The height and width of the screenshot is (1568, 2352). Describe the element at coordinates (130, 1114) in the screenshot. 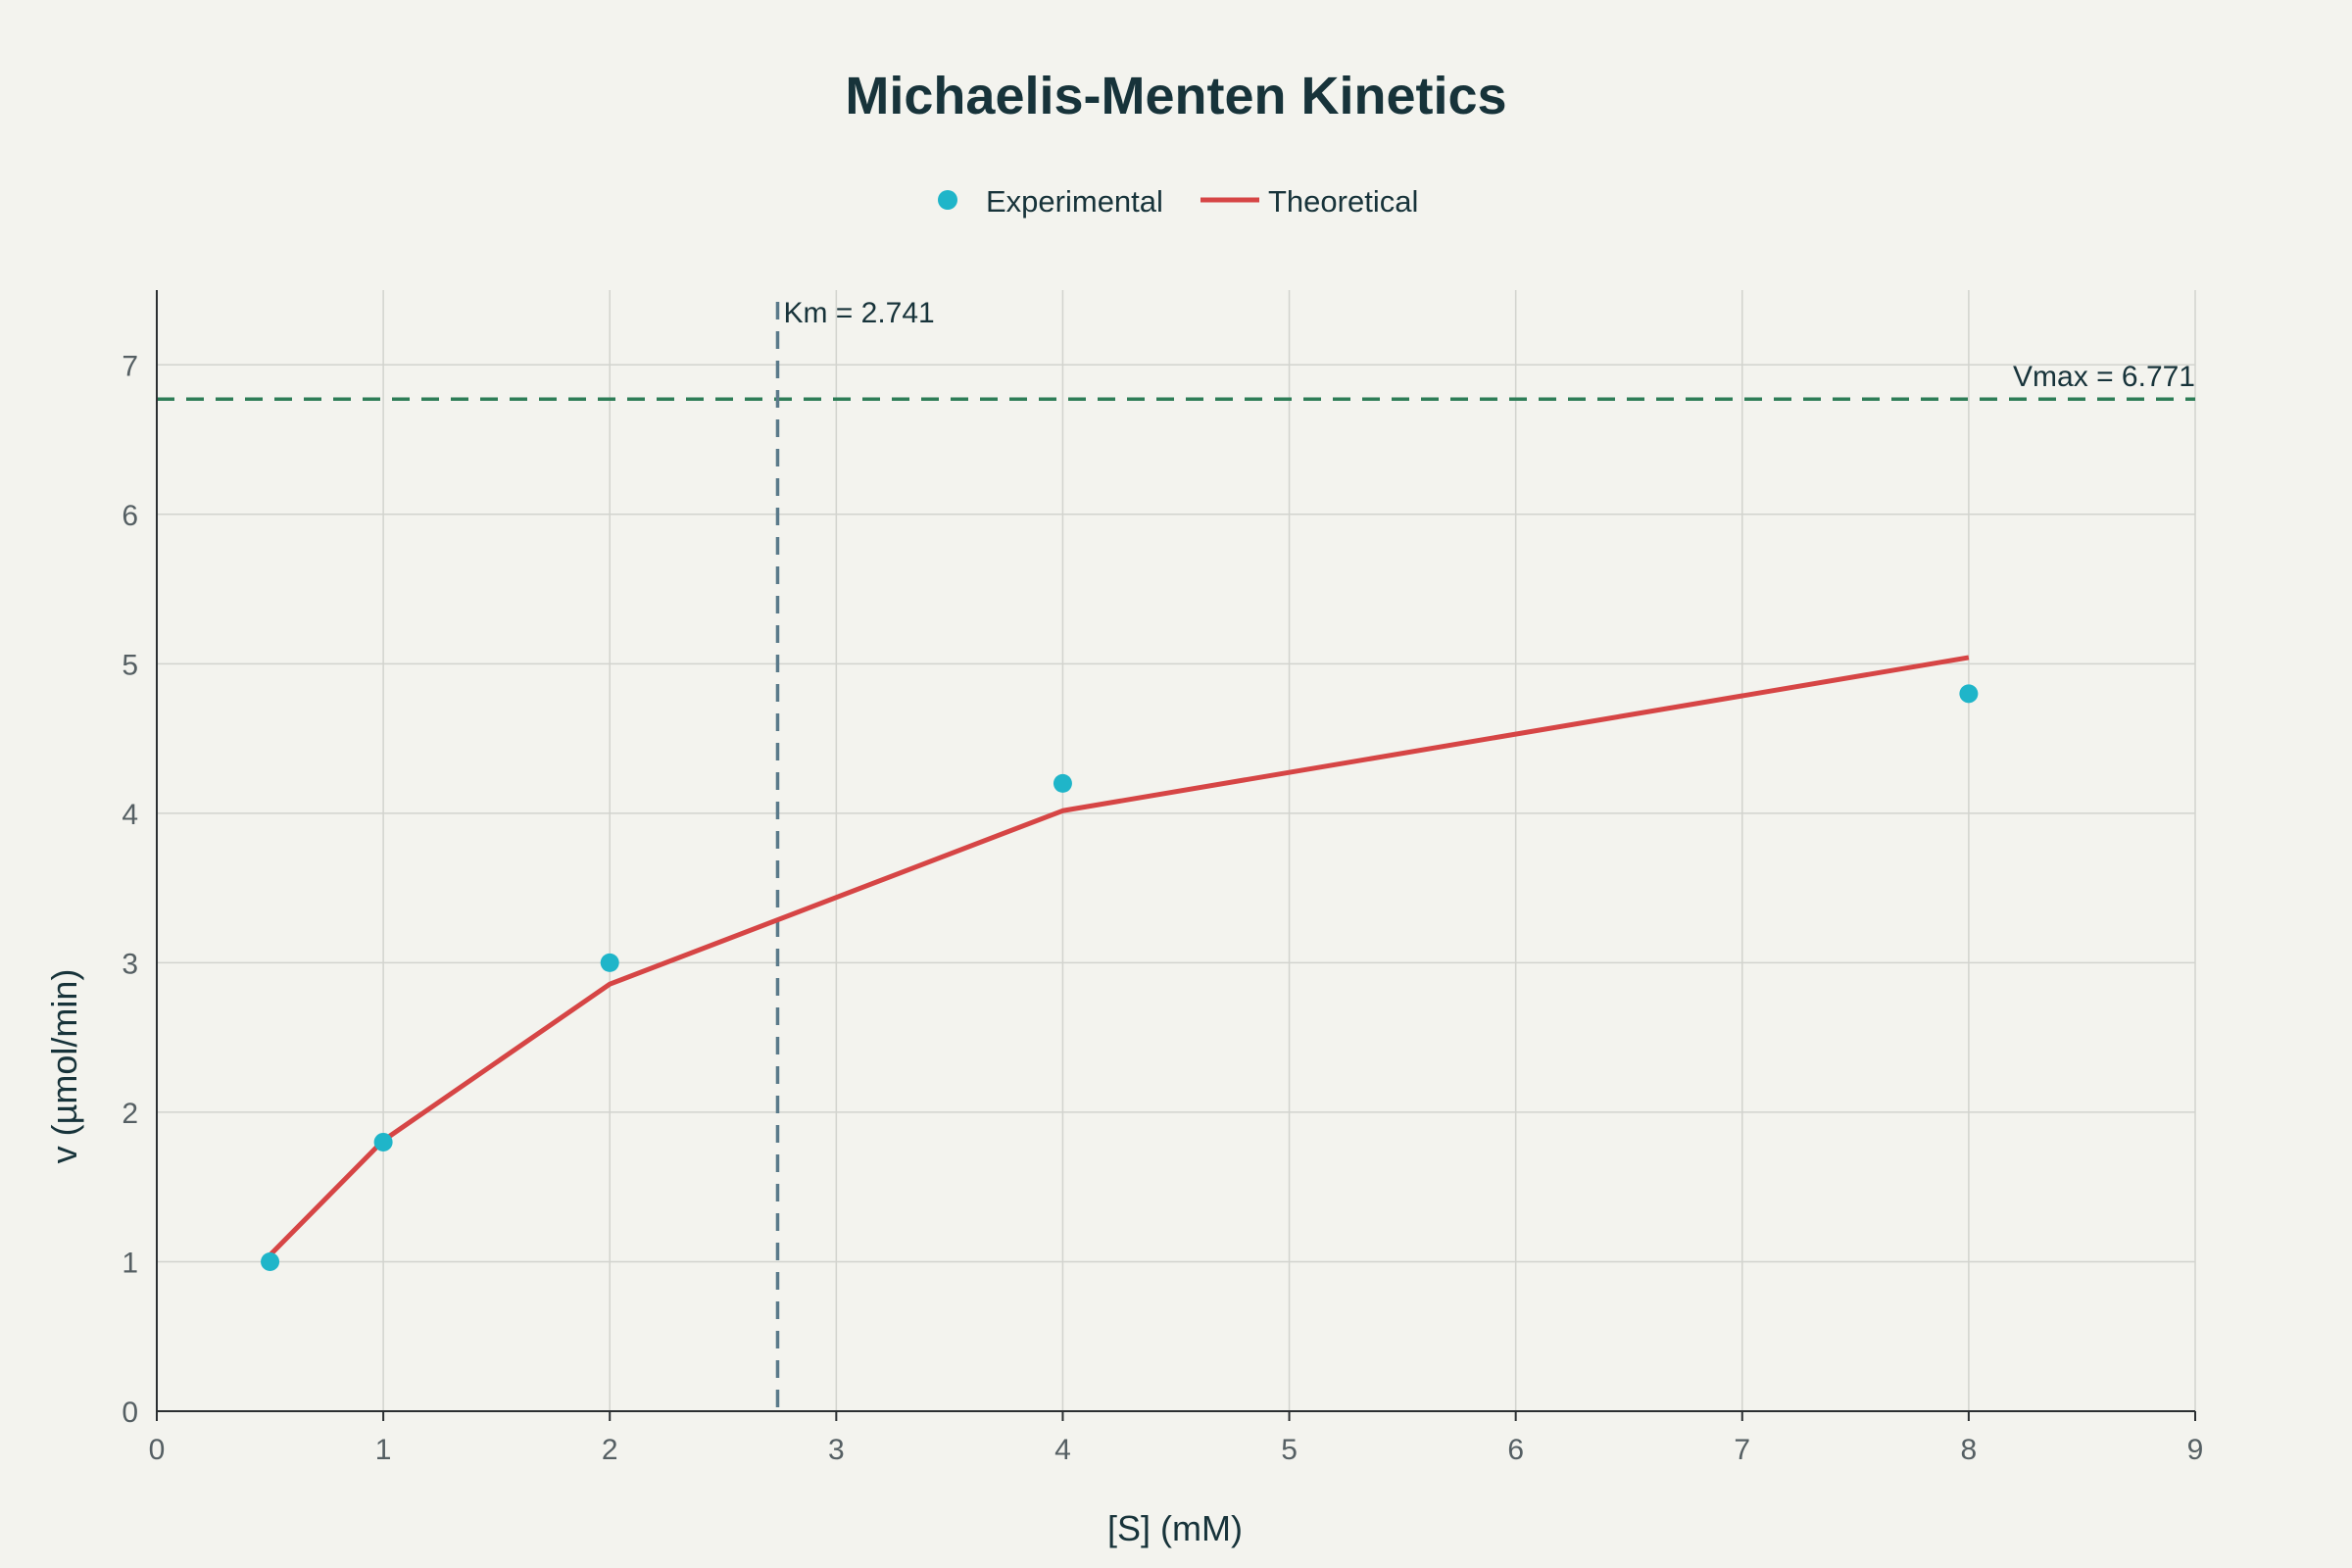

I see `y-tick-label: 2` at that location.